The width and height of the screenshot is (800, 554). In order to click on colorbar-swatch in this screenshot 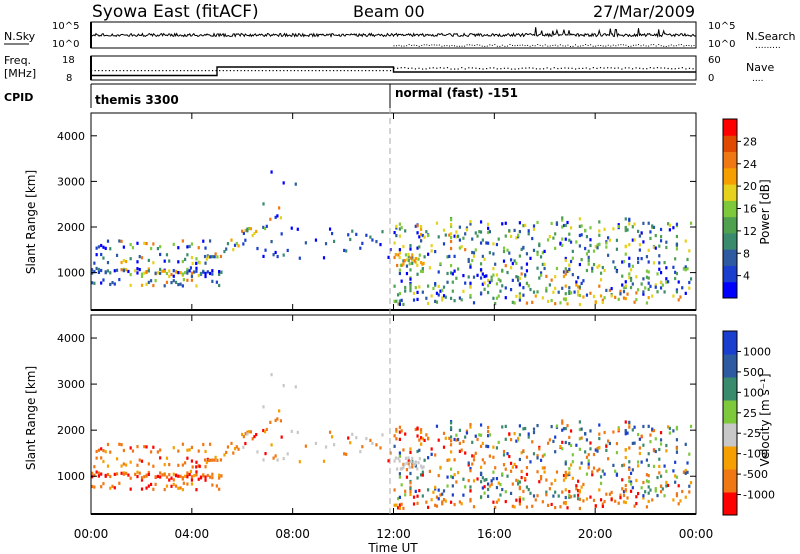, I will do `click(730, 343)`.